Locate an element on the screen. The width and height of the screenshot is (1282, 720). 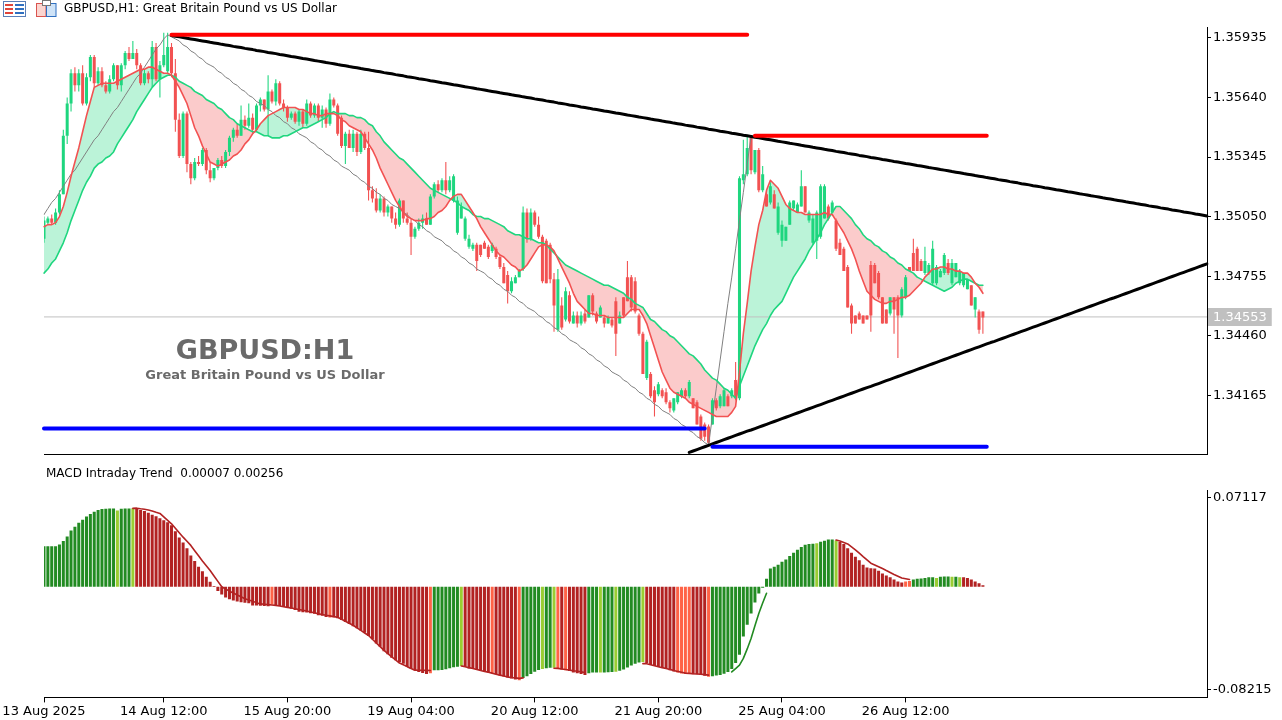
x-tick-label: 15 Aug 20:00 is located at coordinates (287, 710).